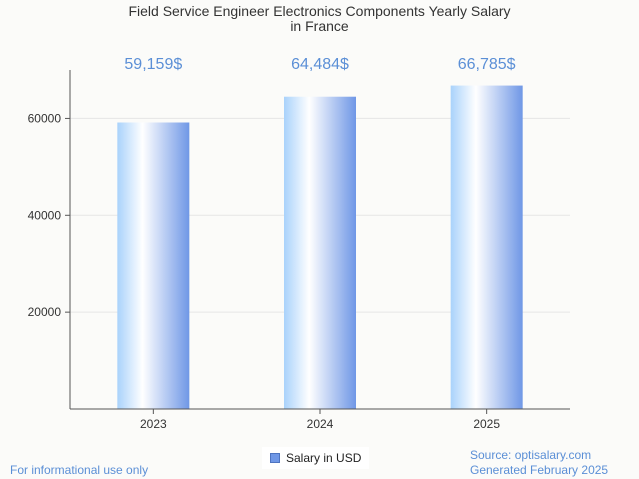 Image resolution: width=639 pixels, height=479 pixels. I want to click on y-tick-label: 60000, so click(45, 118).